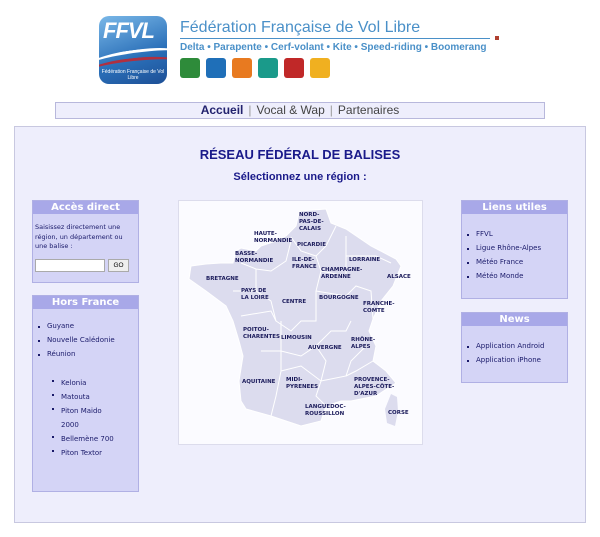 The height and width of the screenshot is (537, 600). I want to click on nav-partenaires: Partenaires, so click(368, 110).